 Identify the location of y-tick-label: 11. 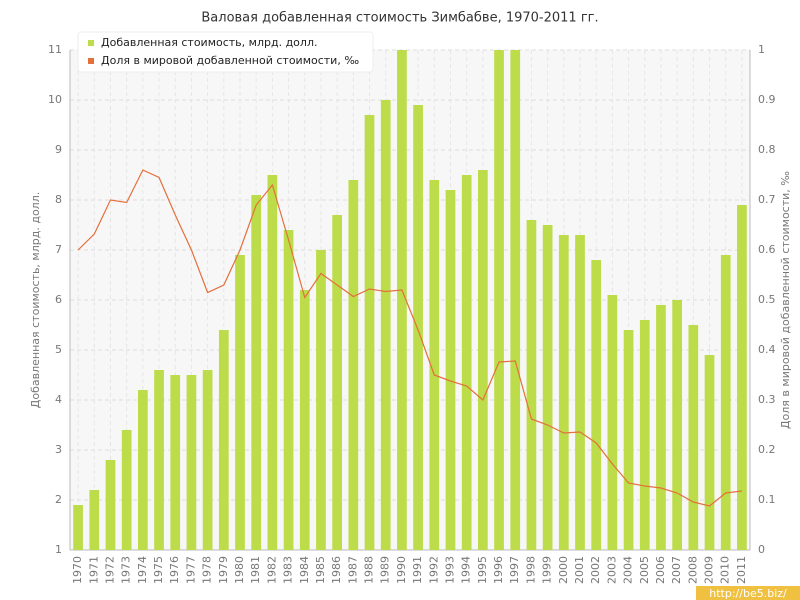
(55, 49).